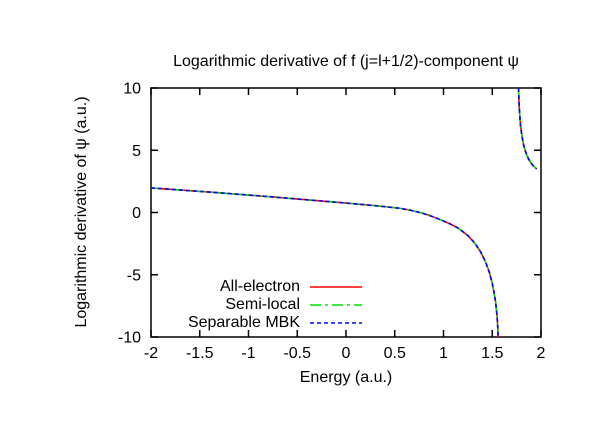  I want to click on y-tick-label: -5, so click(134, 275).